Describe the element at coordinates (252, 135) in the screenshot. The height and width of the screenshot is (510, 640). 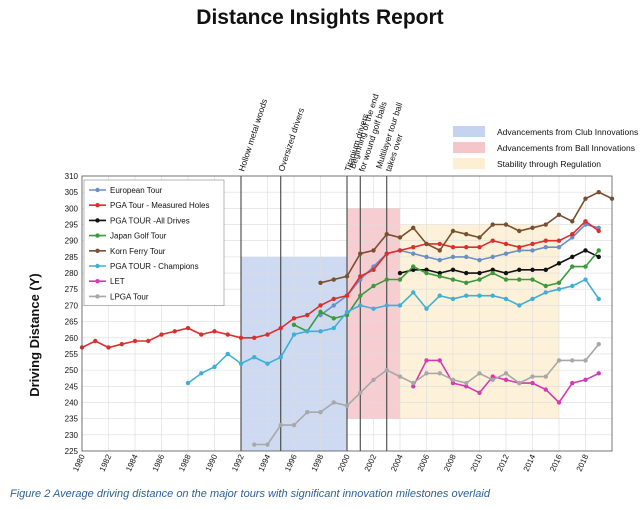
I see `milestone-label-0: Hollow metal woods` at that location.